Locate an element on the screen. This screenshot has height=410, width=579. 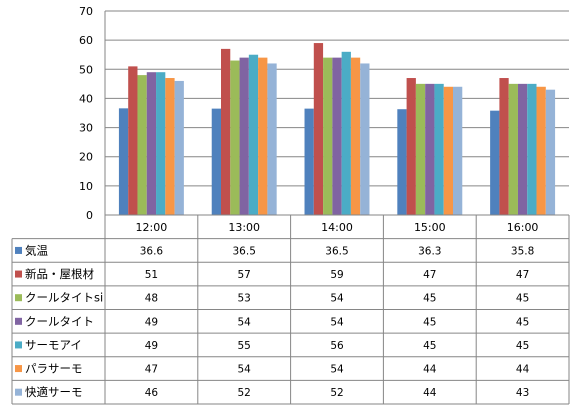
x-tick-label: 16:00 is located at coordinates (523, 227).